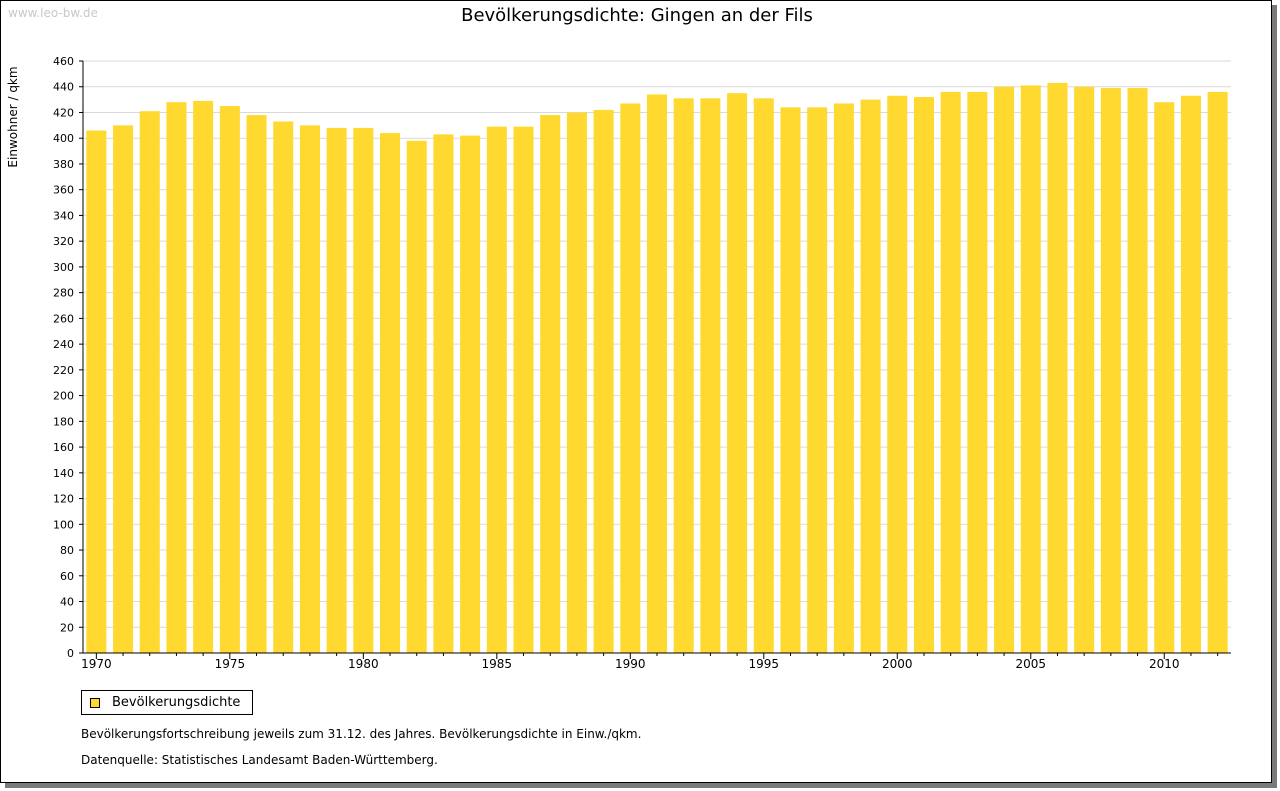 Image resolution: width=1280 pixels, height=791 pixels. I want to click on bar-1980, so click(363, 390).